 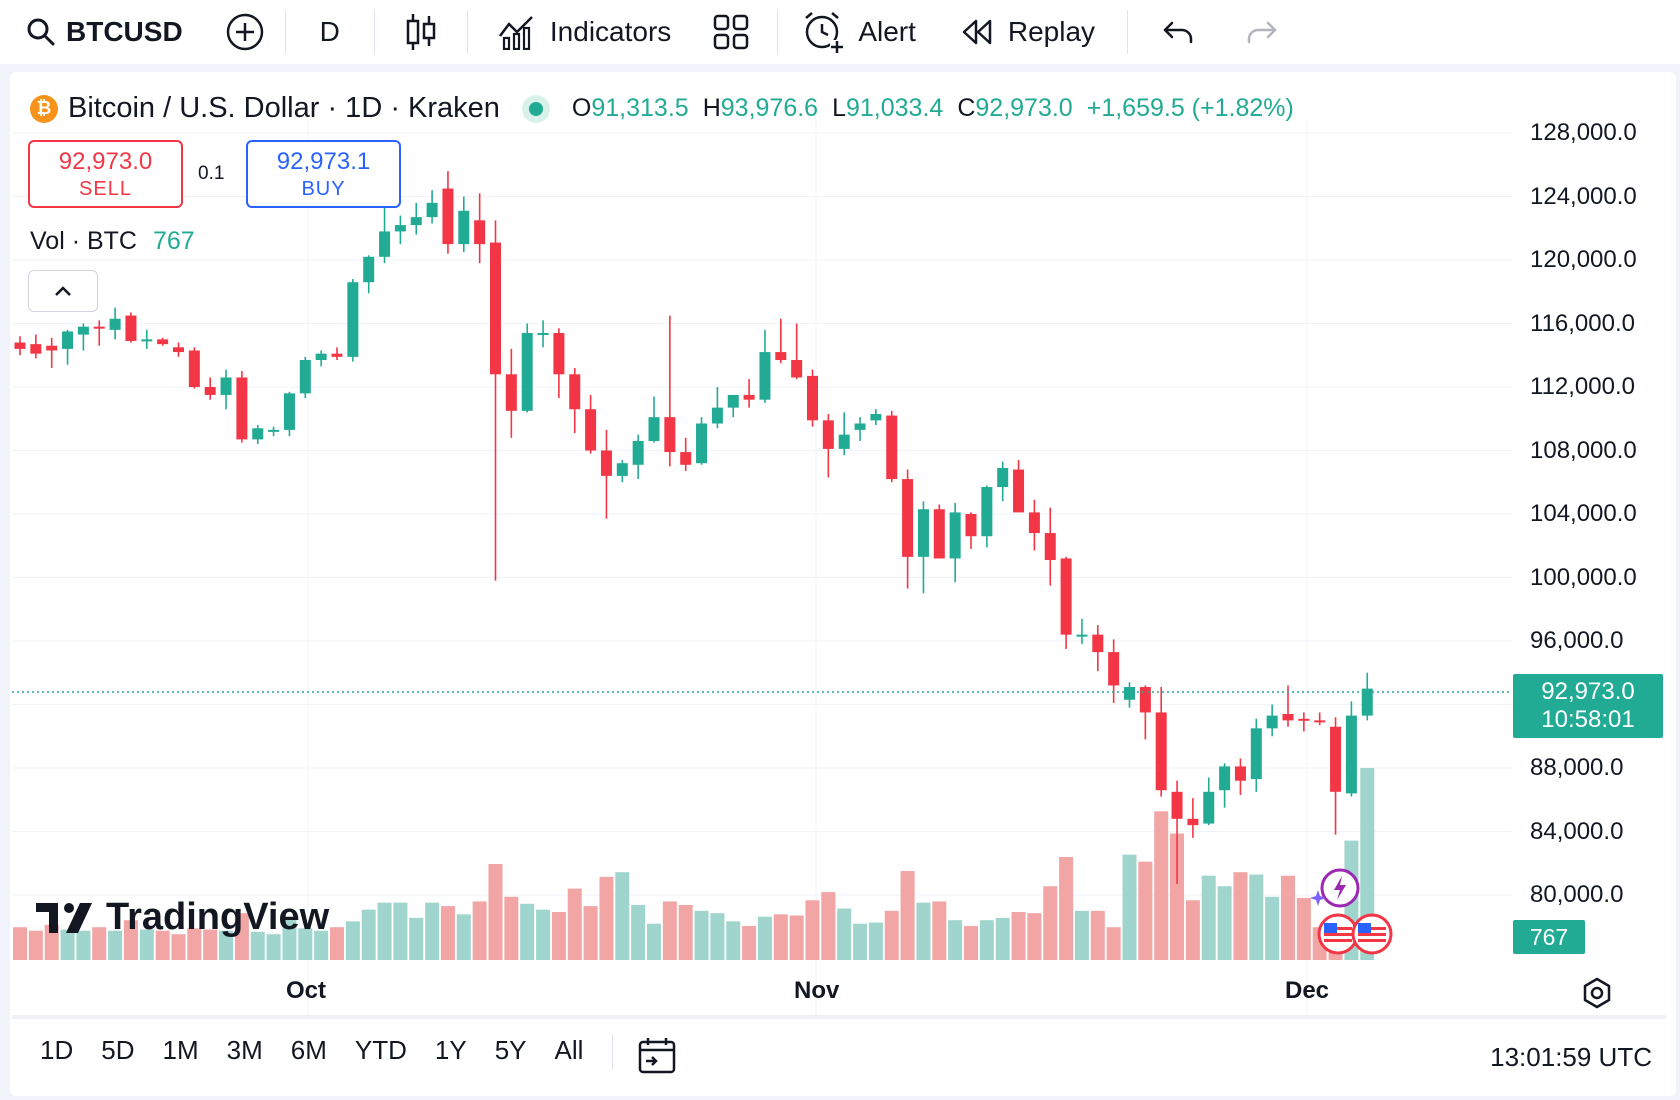 I want to click on buy-button: 92,973.1 BUY, so click(x=323, y=174).